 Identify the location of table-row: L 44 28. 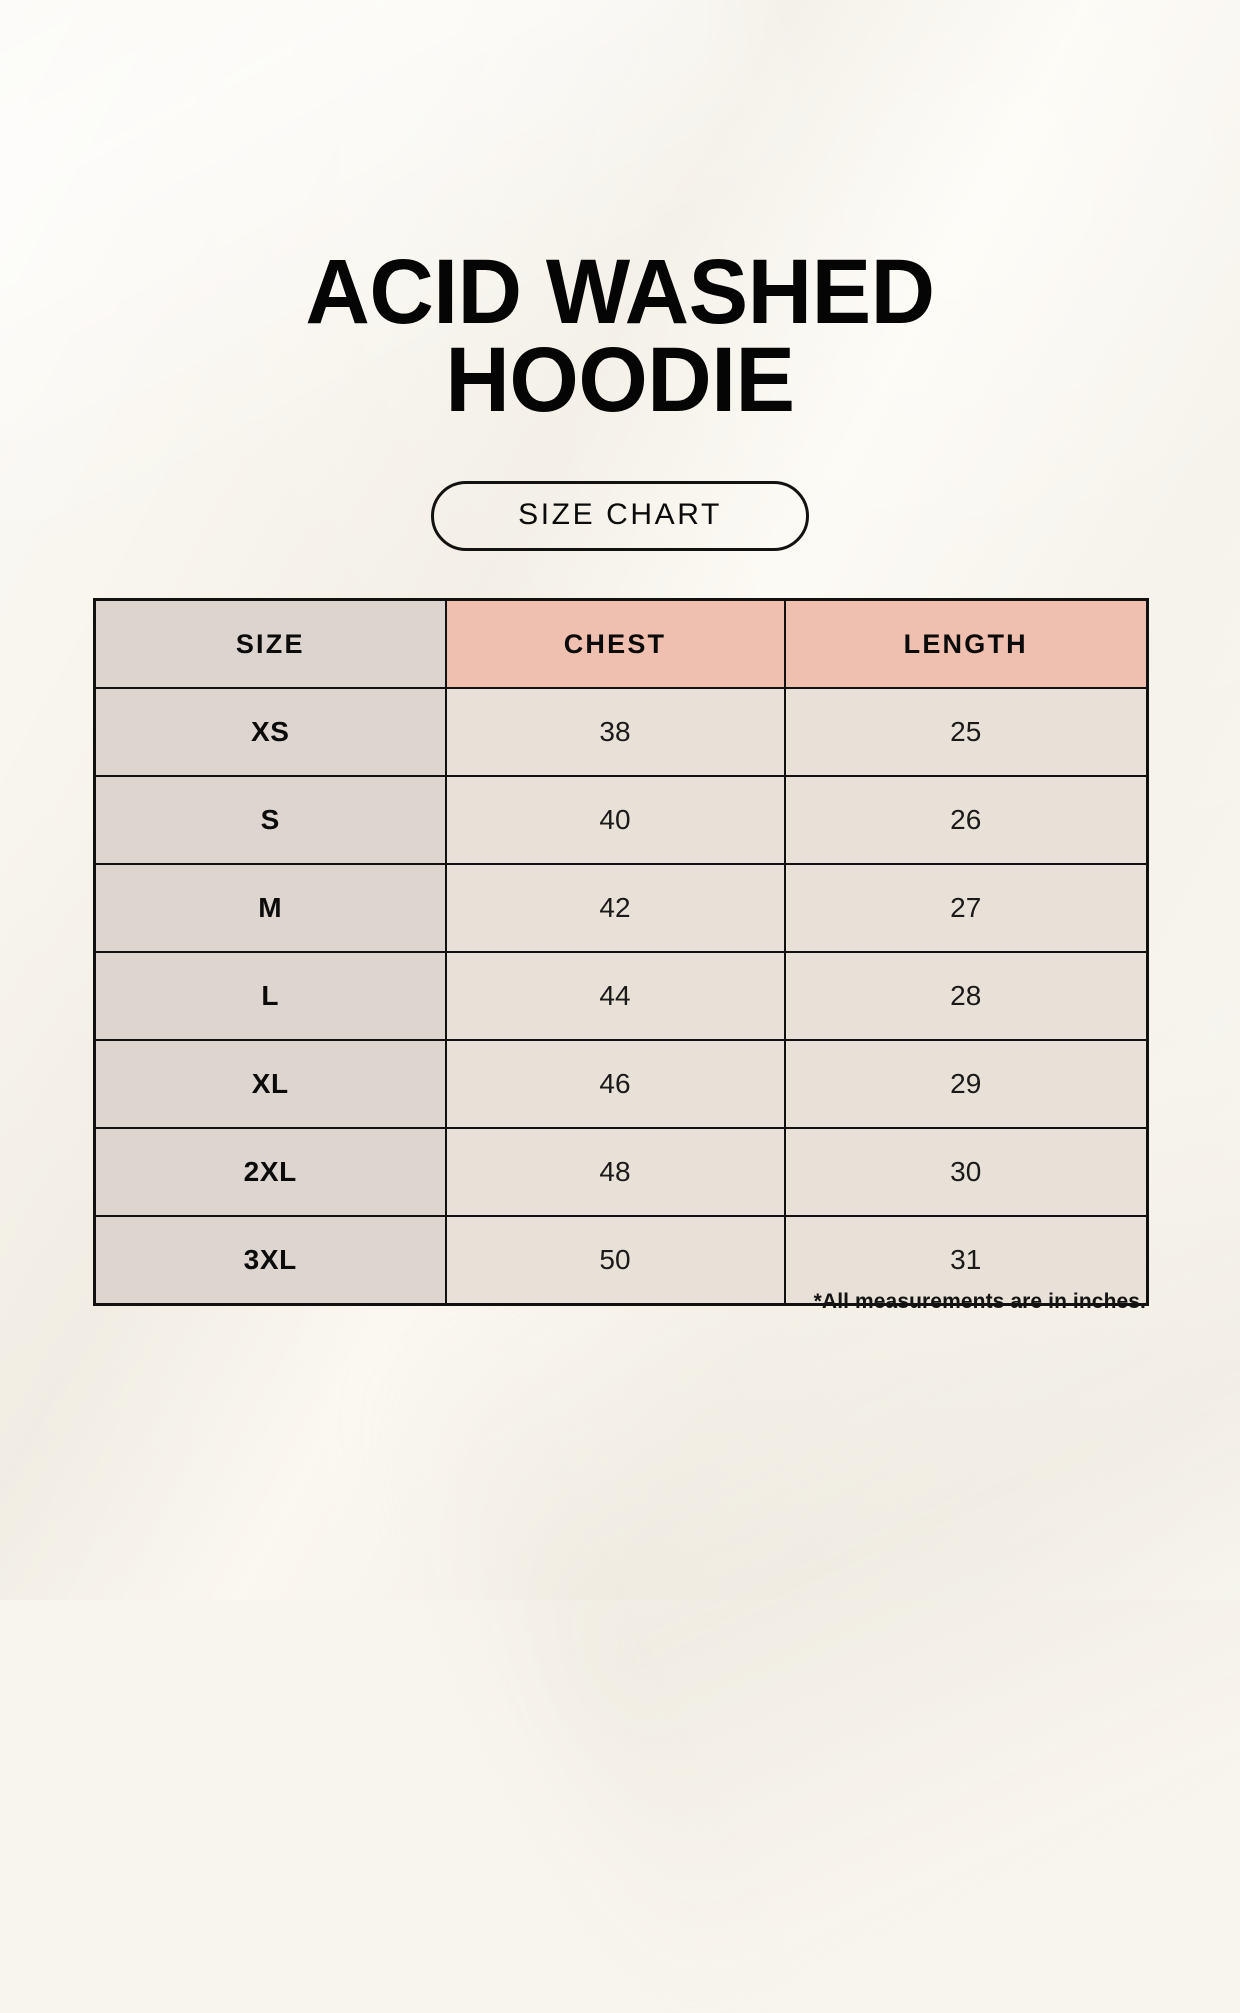
(621, 996).